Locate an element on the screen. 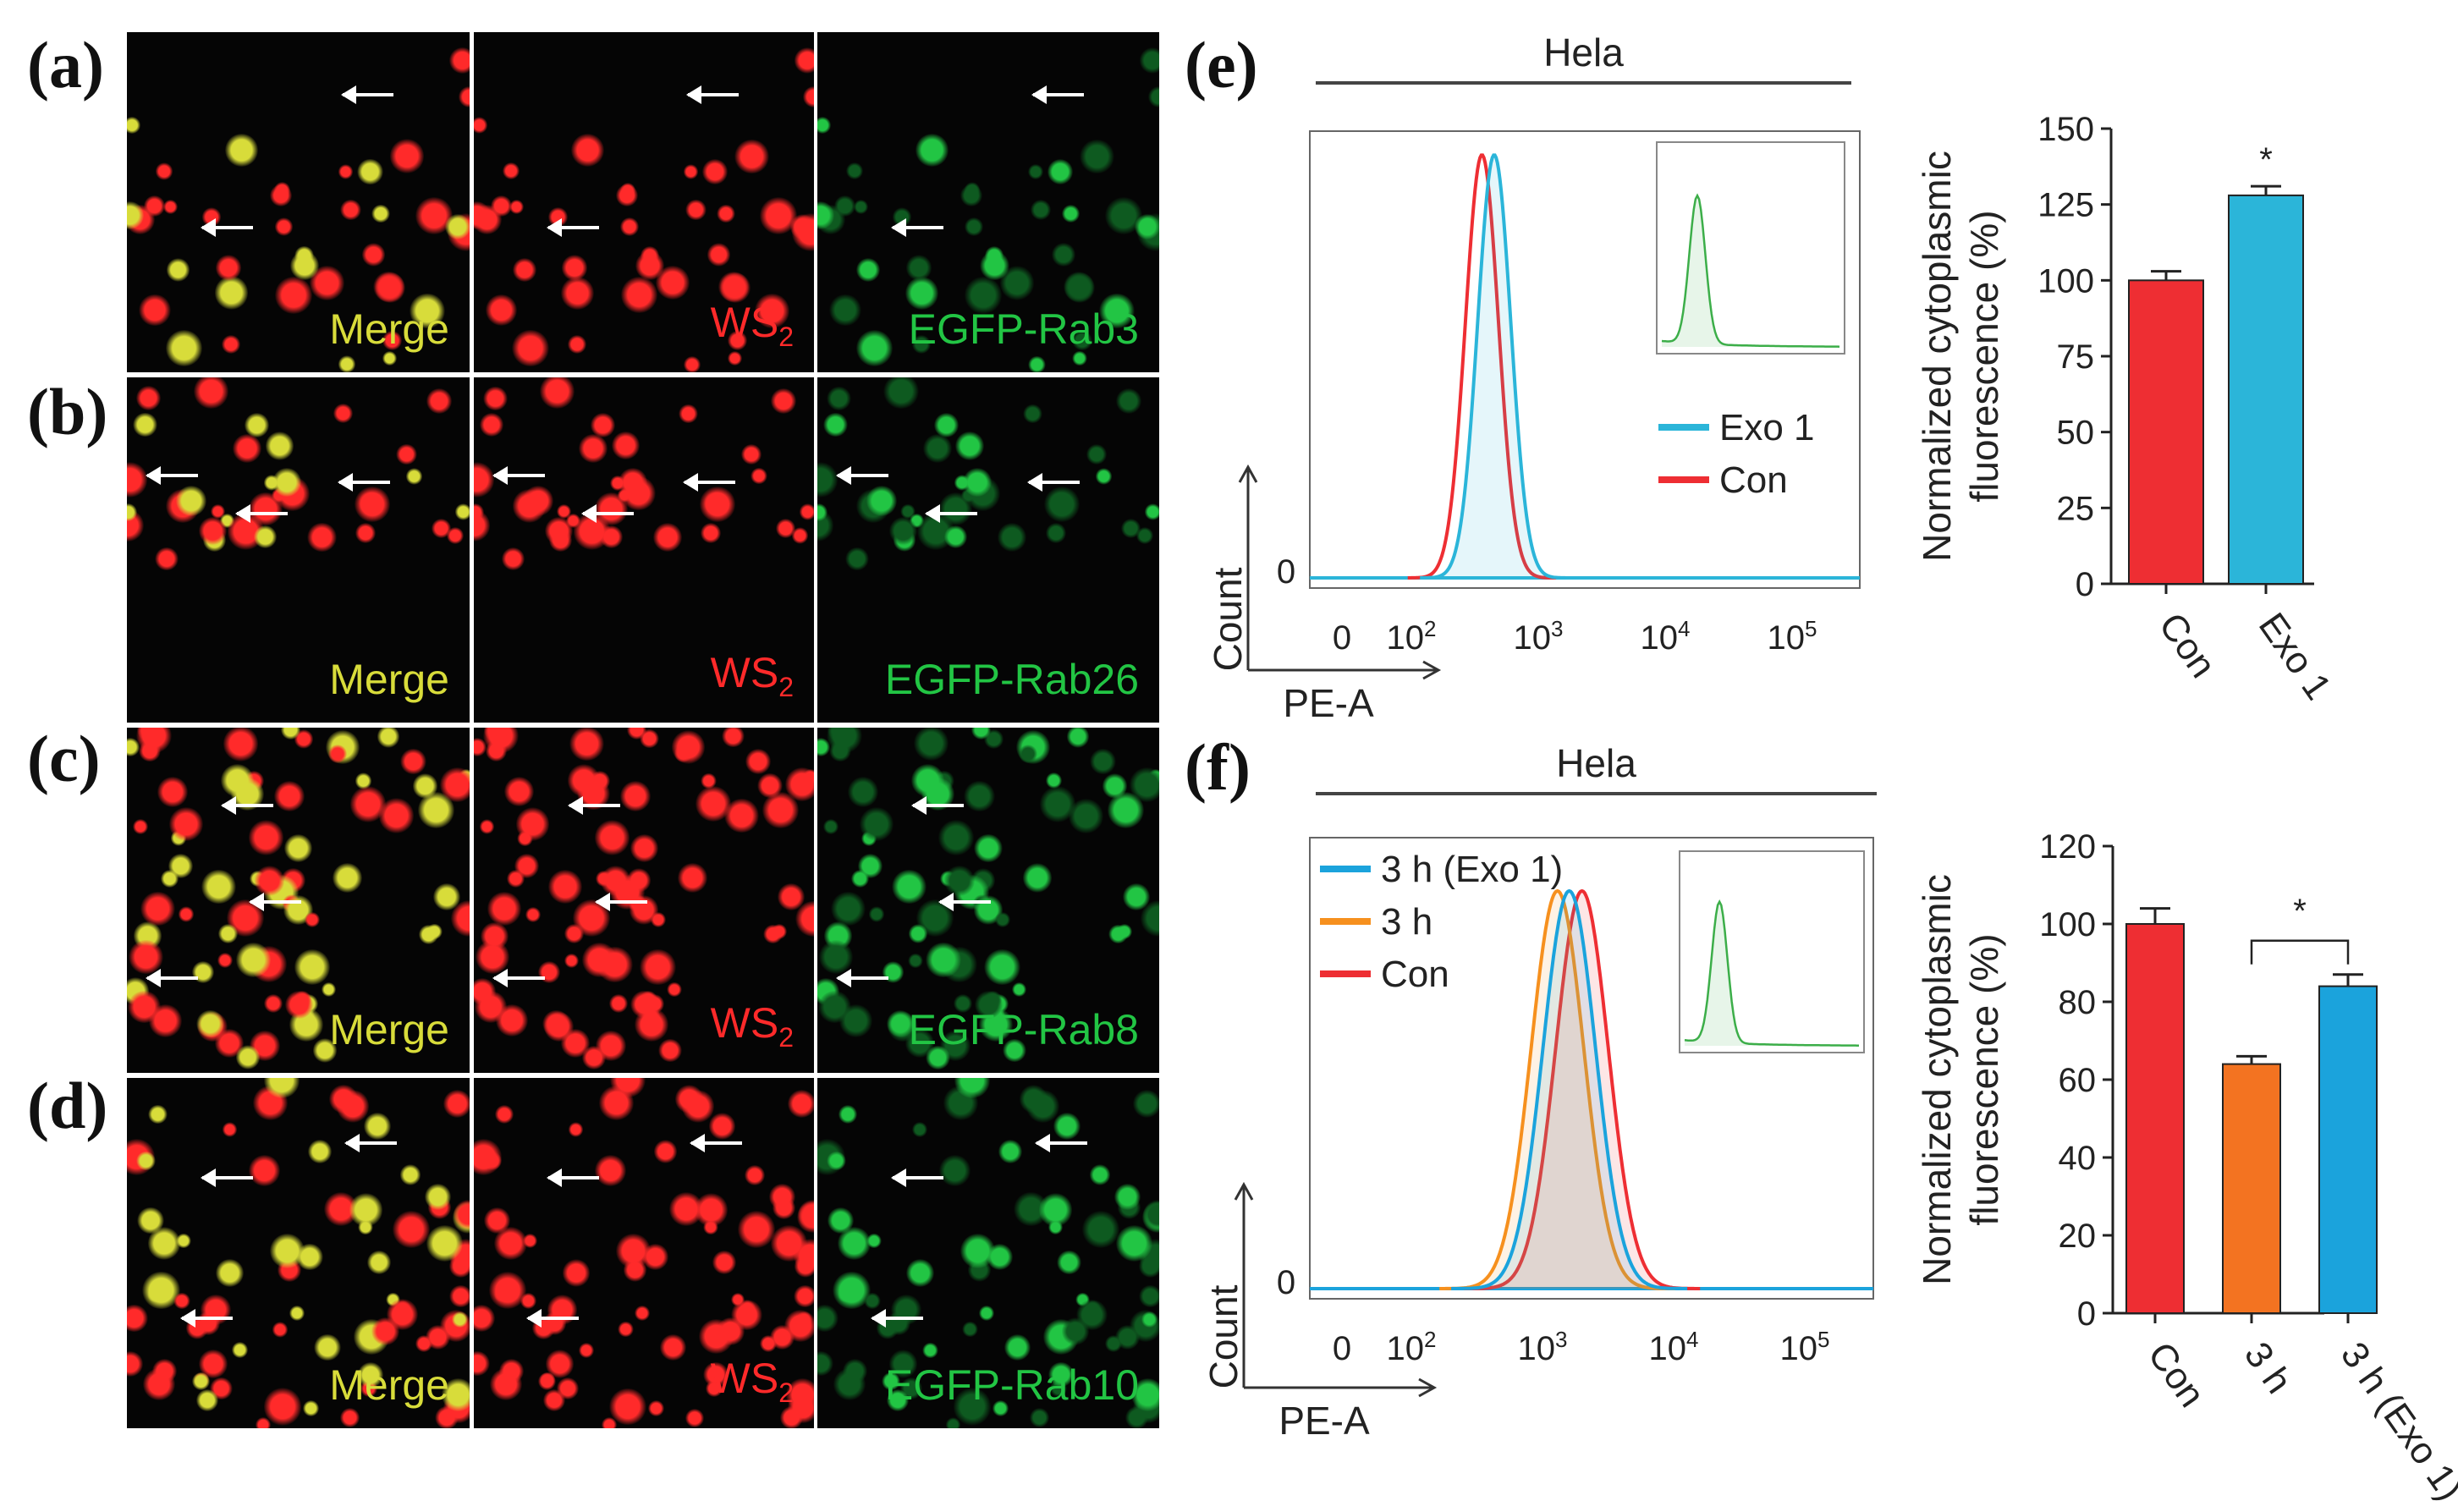 The image size is (2458, 1512). inset-curve is located at coordinates (1771, 973).